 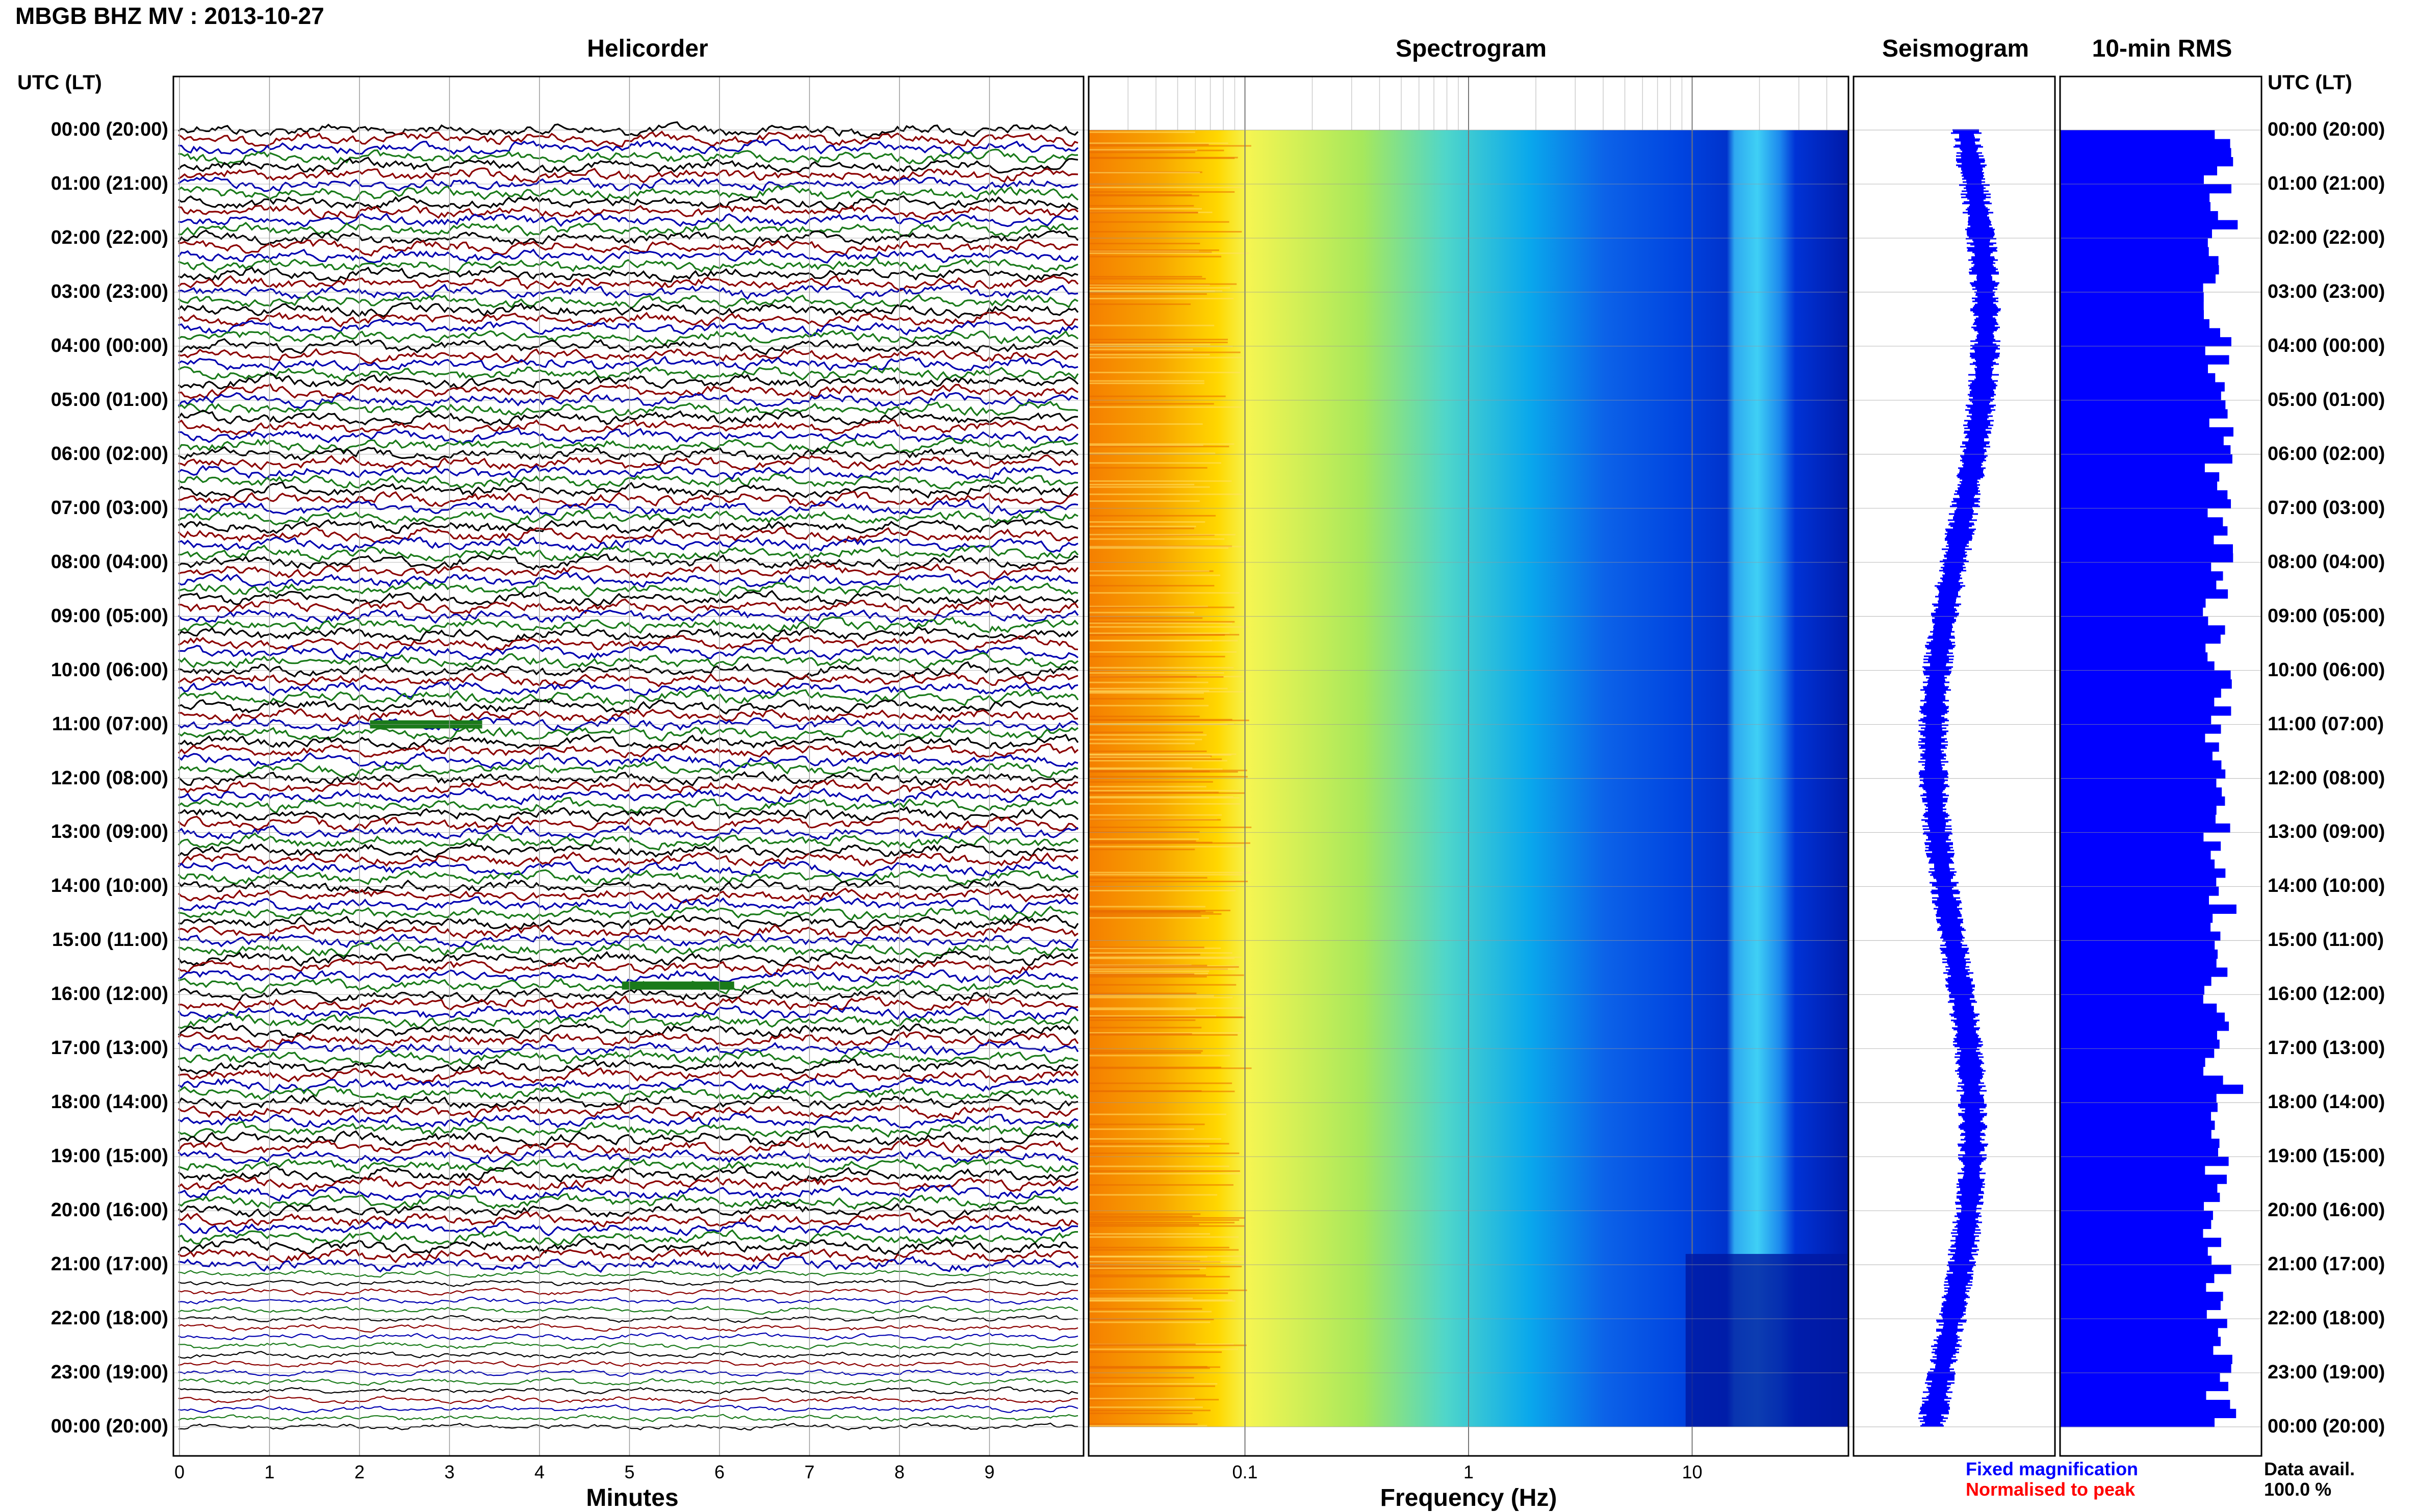 What do you see at coordinates (2326, 994) in the screenshot?
I see `time-label-right: 16:00 (12:00)` at bounding box center [2326, 994].